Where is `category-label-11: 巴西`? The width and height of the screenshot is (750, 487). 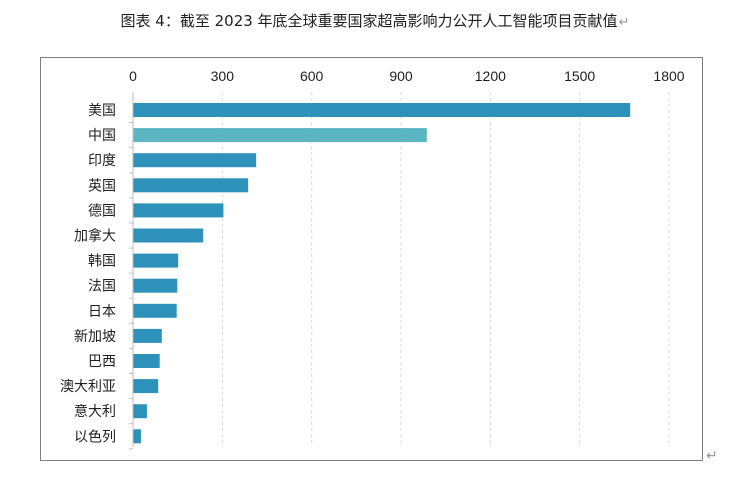 category-label-11: 巴西 is located at coordinates (102, 362).